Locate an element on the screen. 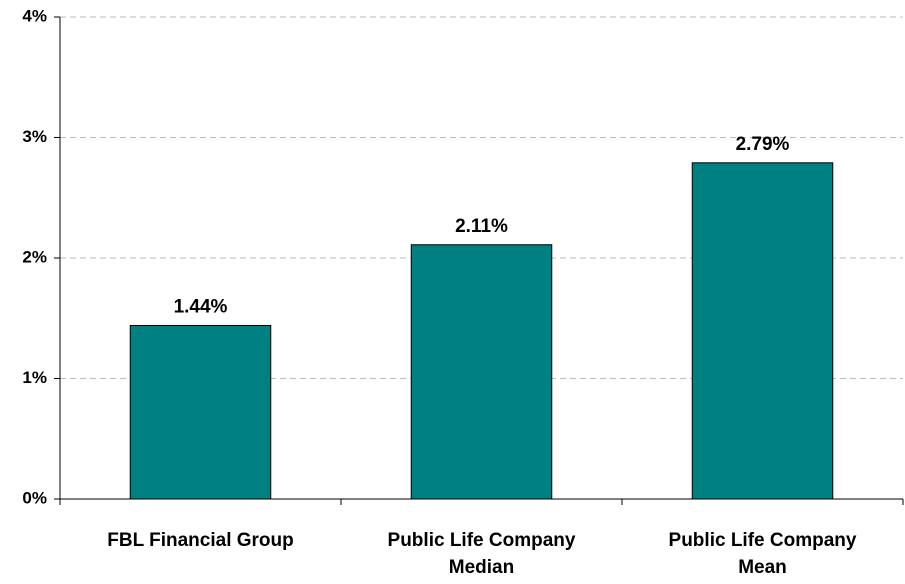 Image resolution: width=905 pixels, height=584 pixels. y-tick-label: 1% is located at coordinates (34, 377).